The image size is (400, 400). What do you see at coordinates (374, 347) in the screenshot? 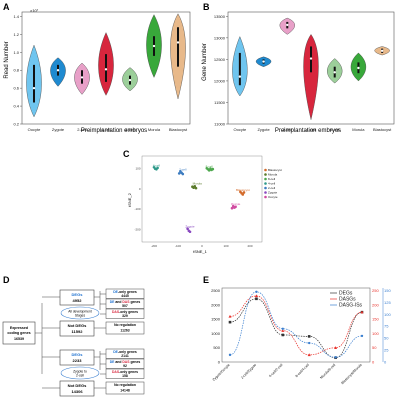
I see `chart-e-ytick-red: 50` at bounding box center [374, 347].